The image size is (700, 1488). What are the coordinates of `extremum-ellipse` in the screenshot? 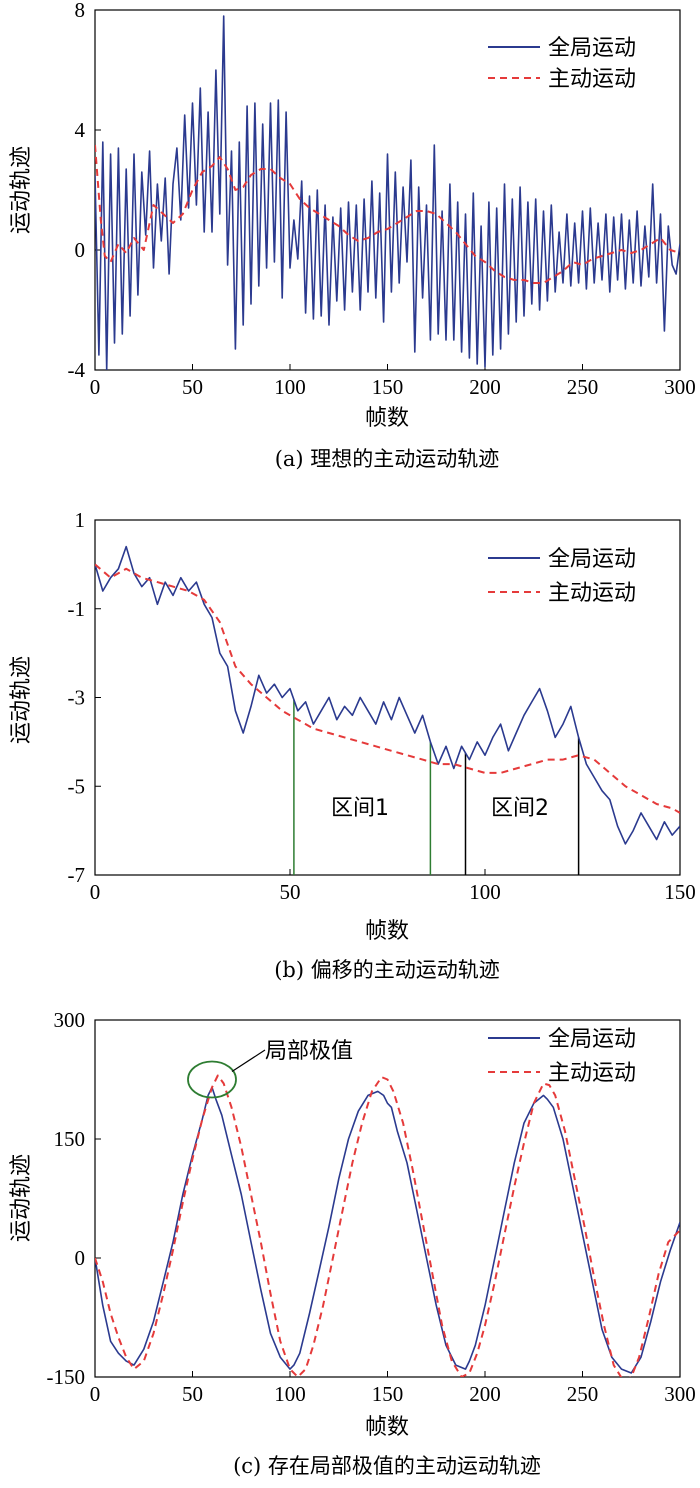 It's located at (212, 1079).